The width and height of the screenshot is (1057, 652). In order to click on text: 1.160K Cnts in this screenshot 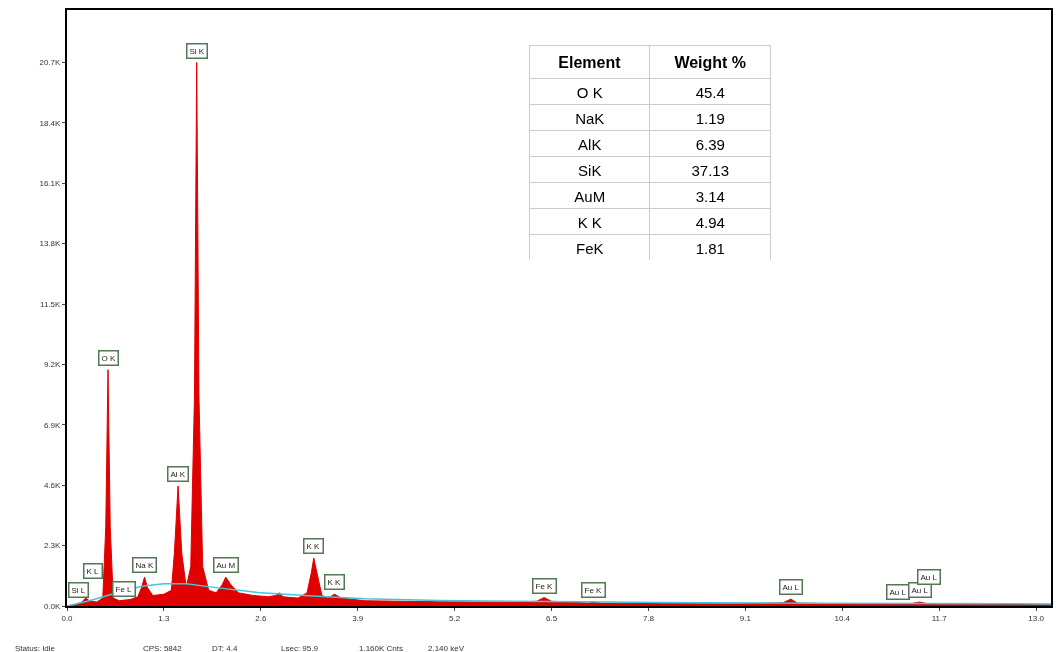, I will do `click(381, 648)`.